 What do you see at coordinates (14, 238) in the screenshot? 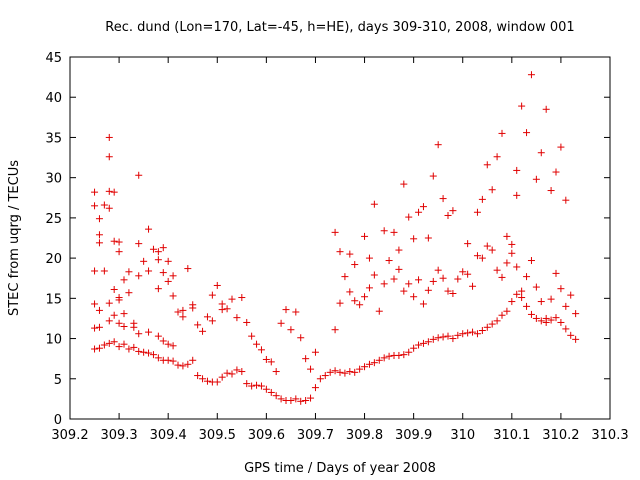
I see `y-axis-label: STEC from uqrg / TECUs` at bounding box center [14, 238].